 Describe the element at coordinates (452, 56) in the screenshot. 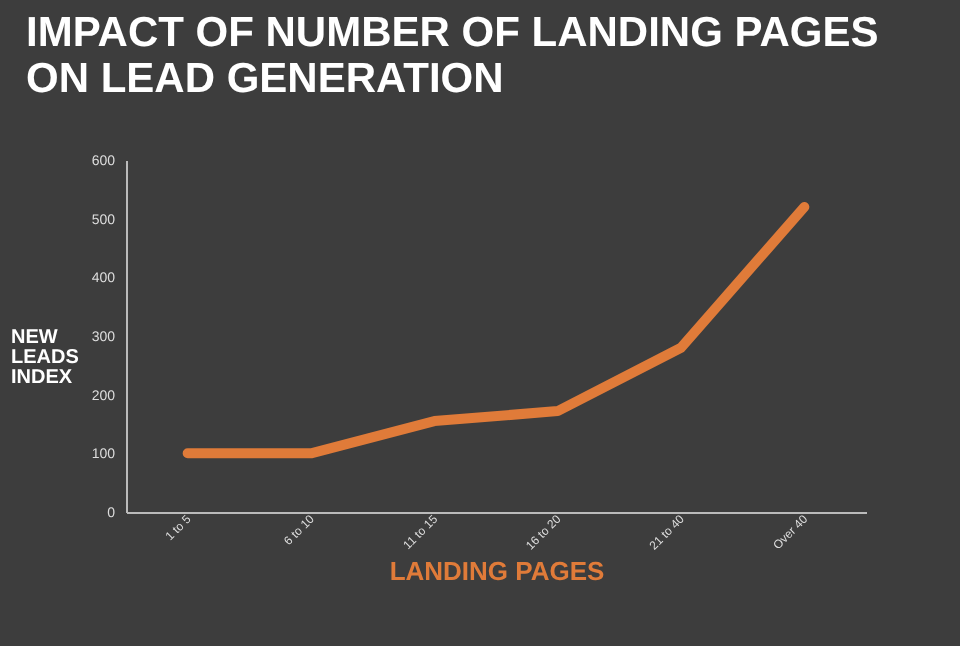

I see `chart-title: IMPACT OF NUMBER OF LANDING PAGES ON LEAD GENERATION` at that location.